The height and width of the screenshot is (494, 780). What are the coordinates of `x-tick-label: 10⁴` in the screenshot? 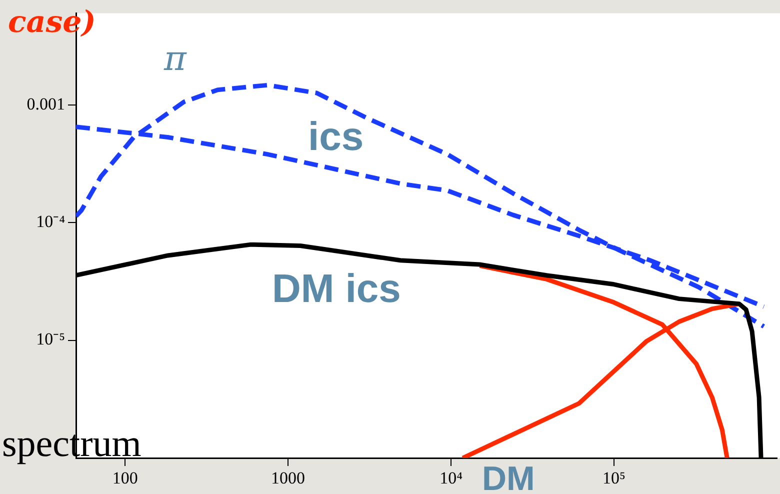 It's located at (451, 478).